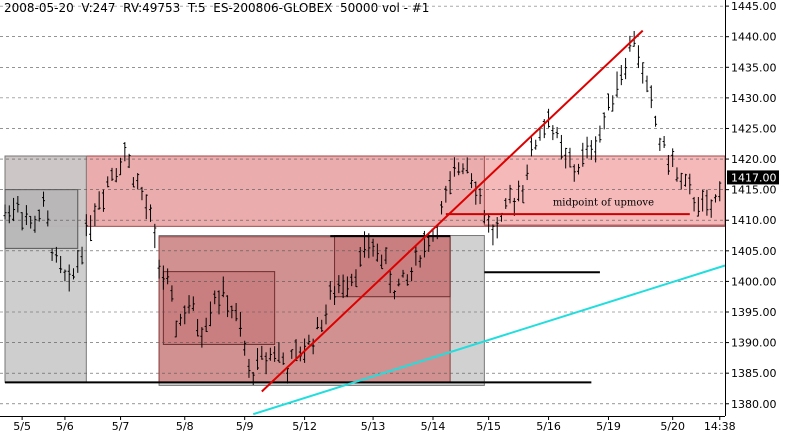  I want to click on y-tick-label: 1400.00, so click(754, 281).